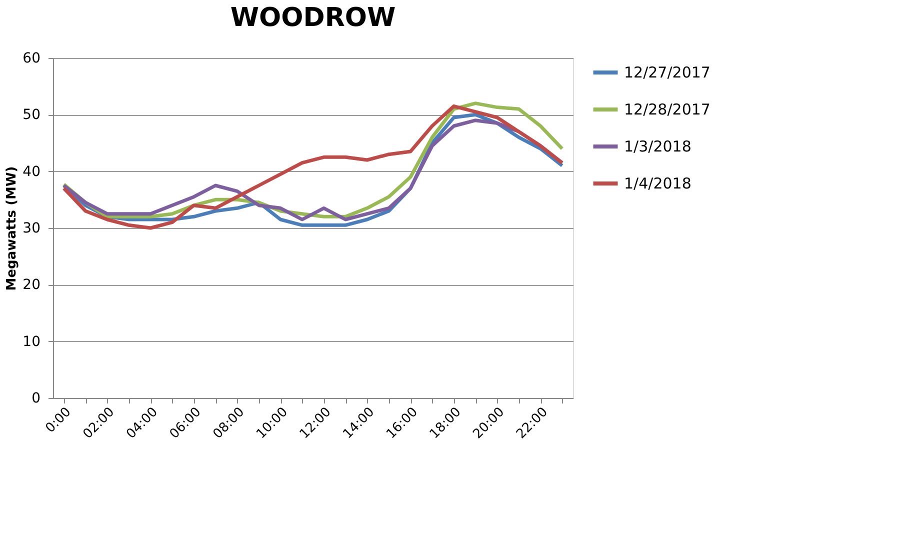 The height and width of the screenshot is (545, 910). What do you see at coordinates (658, 183) in the screenshot?
I see `legend-label: 1/4/2018` at bounding box center [658, 183].